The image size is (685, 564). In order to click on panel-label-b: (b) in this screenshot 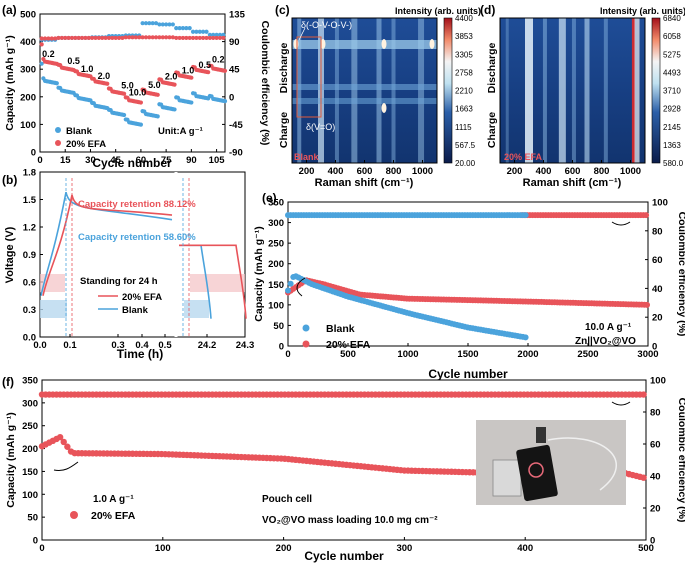, I will do `click(9, 180)`.